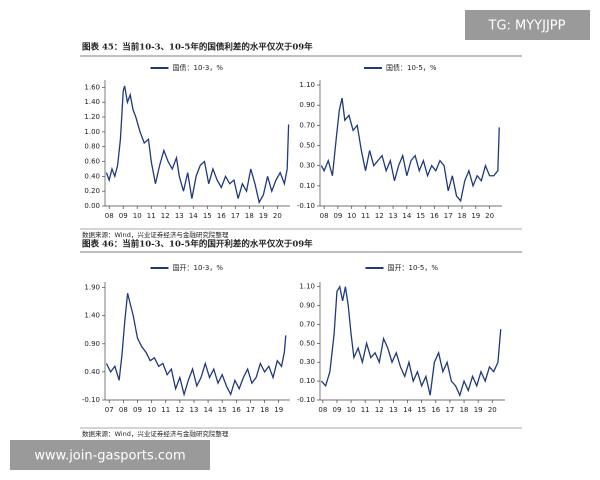 Image resolution: width=600 pixels, height=480 pixels. I want to click on y-tick-label: 0.20, so click(92, 191).